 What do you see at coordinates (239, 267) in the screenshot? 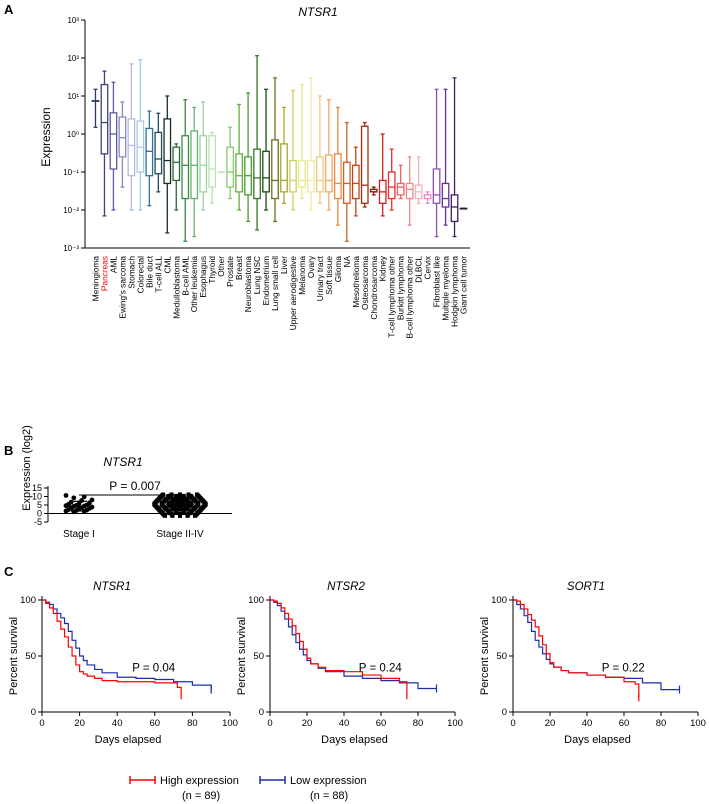
I see `x-label-breast: Breast` at bounding box center [239, 267].